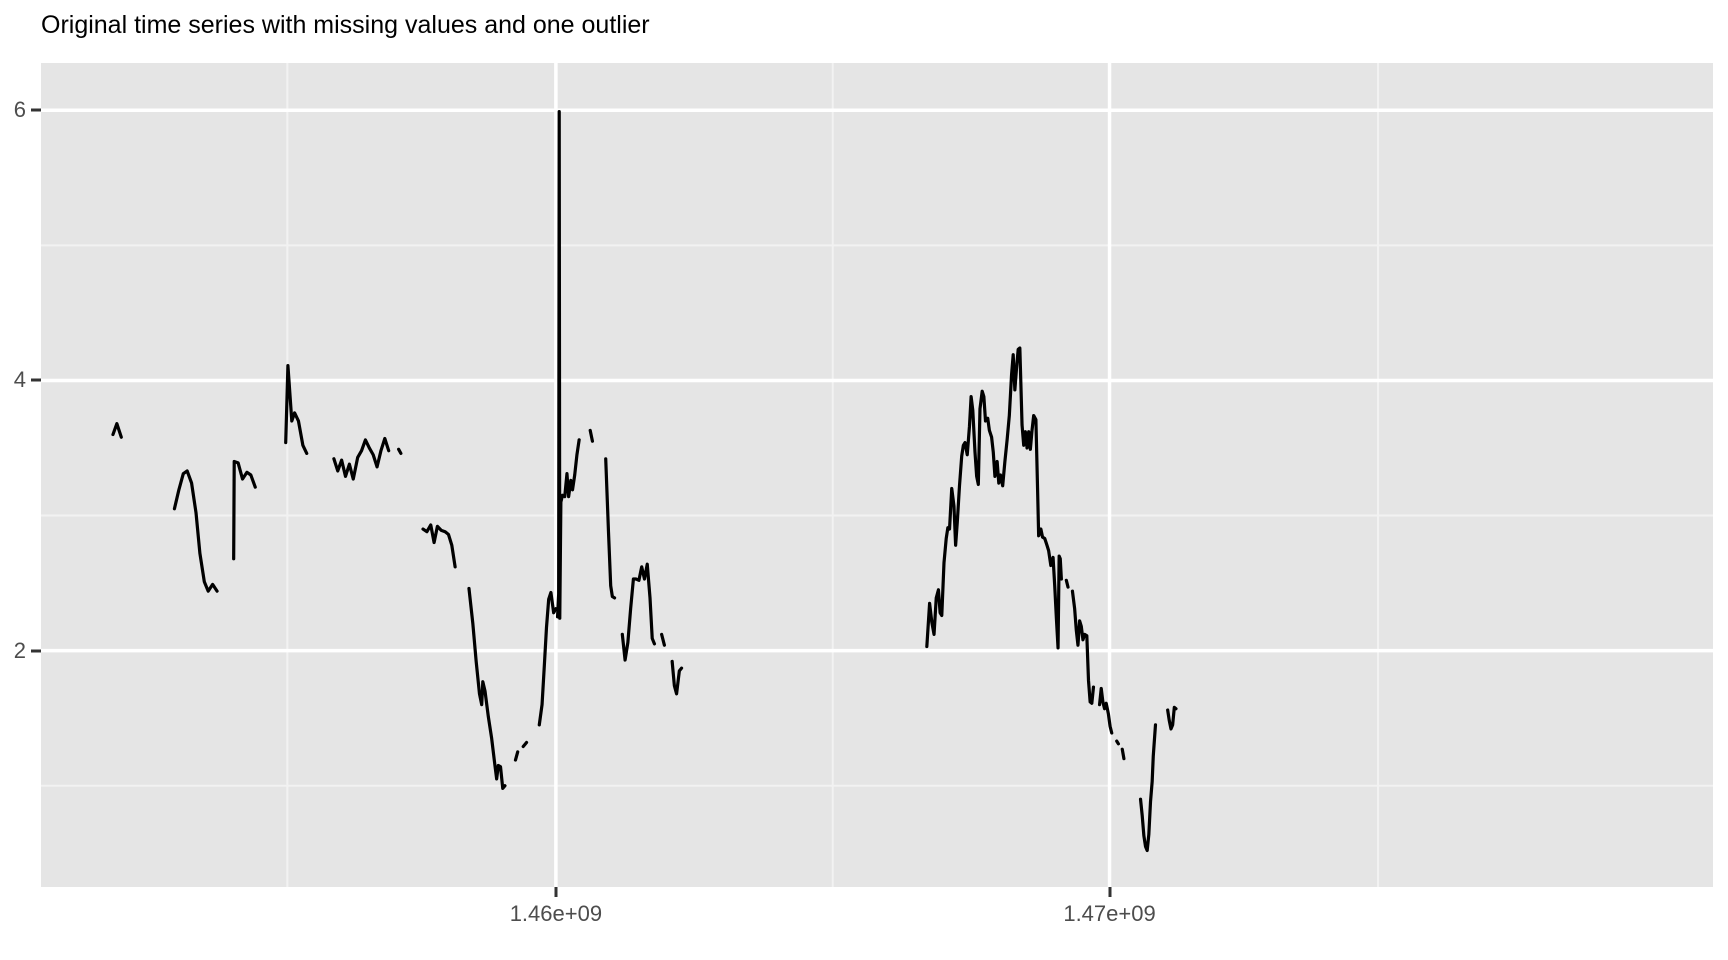 The width and height of the screenshot is (1728, 960). Describe the element at coordinates (1109, 913) in the screenshot. I see `x-axis-tick-label: 1.47e+09` at that location.